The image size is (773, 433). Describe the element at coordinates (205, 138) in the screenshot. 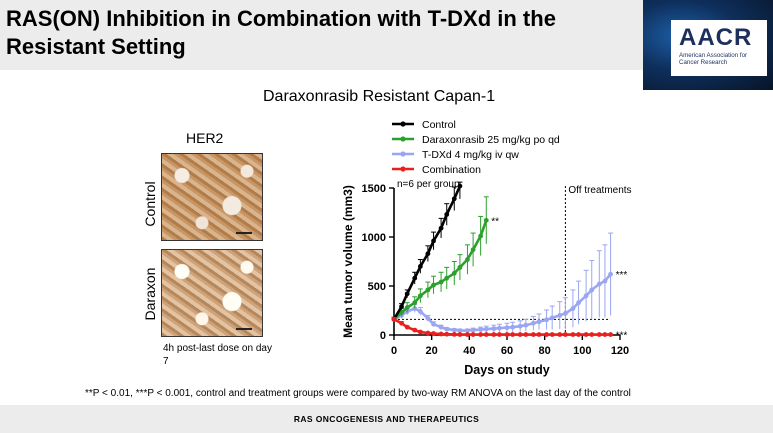

I see `her2-label: HER2` at that location.